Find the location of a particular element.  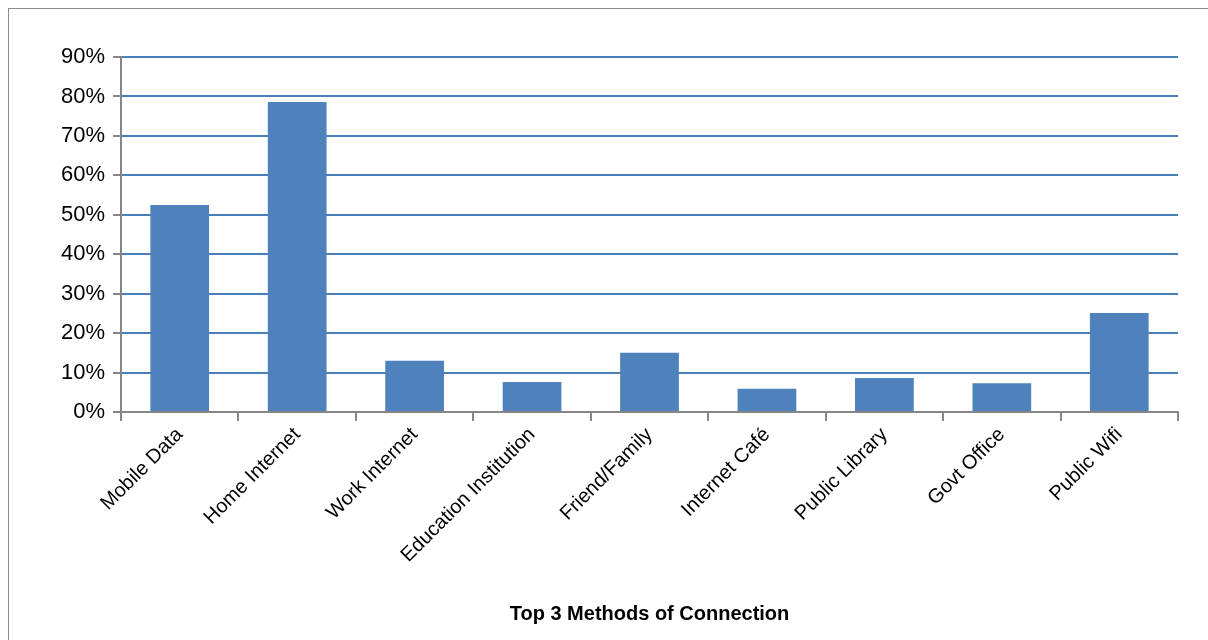

y-tick-label: 0% is located at coordinates (89, 411).